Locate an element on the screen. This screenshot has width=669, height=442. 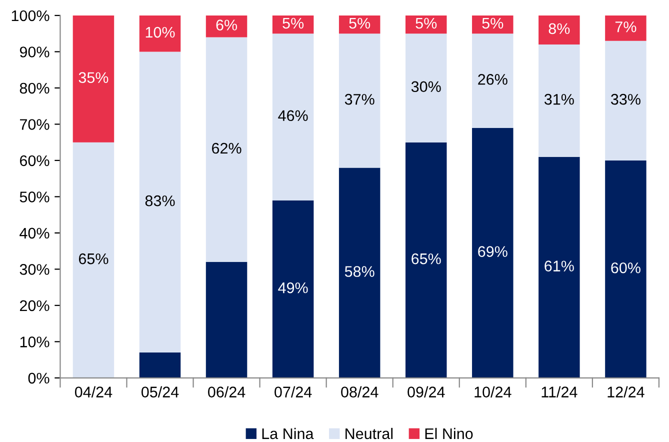
y-tick-label: 100% is located at coordinates (31, 16).